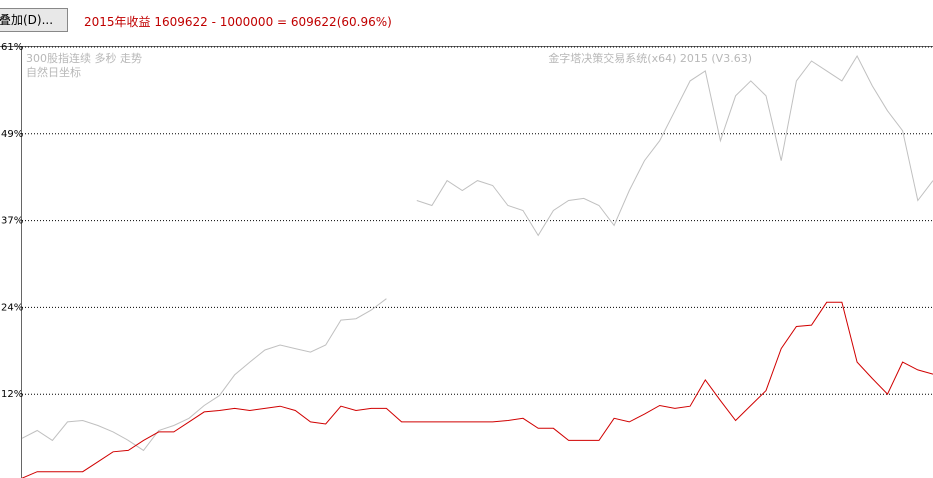  I want to click on y-tick-label: 37%, so click(12, 221).